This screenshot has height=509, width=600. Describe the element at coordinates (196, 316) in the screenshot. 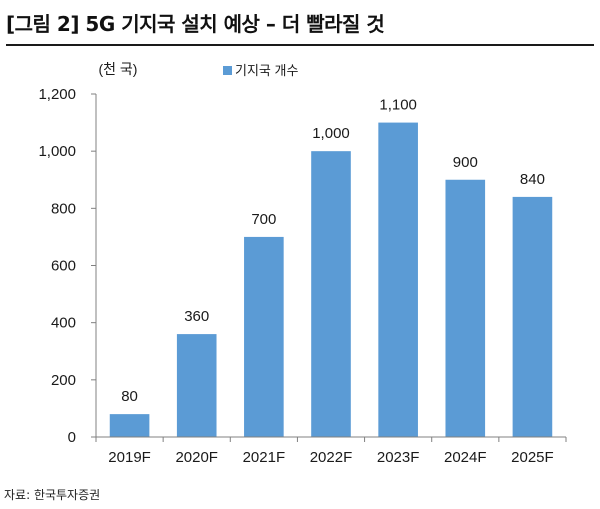

I see `data-label-2020F: 360` at that location.